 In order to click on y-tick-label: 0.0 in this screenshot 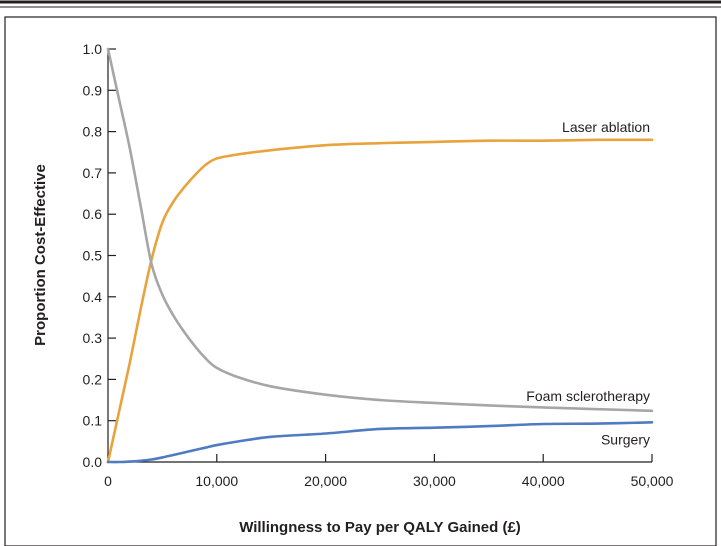, I will do `click(93, 462)`.